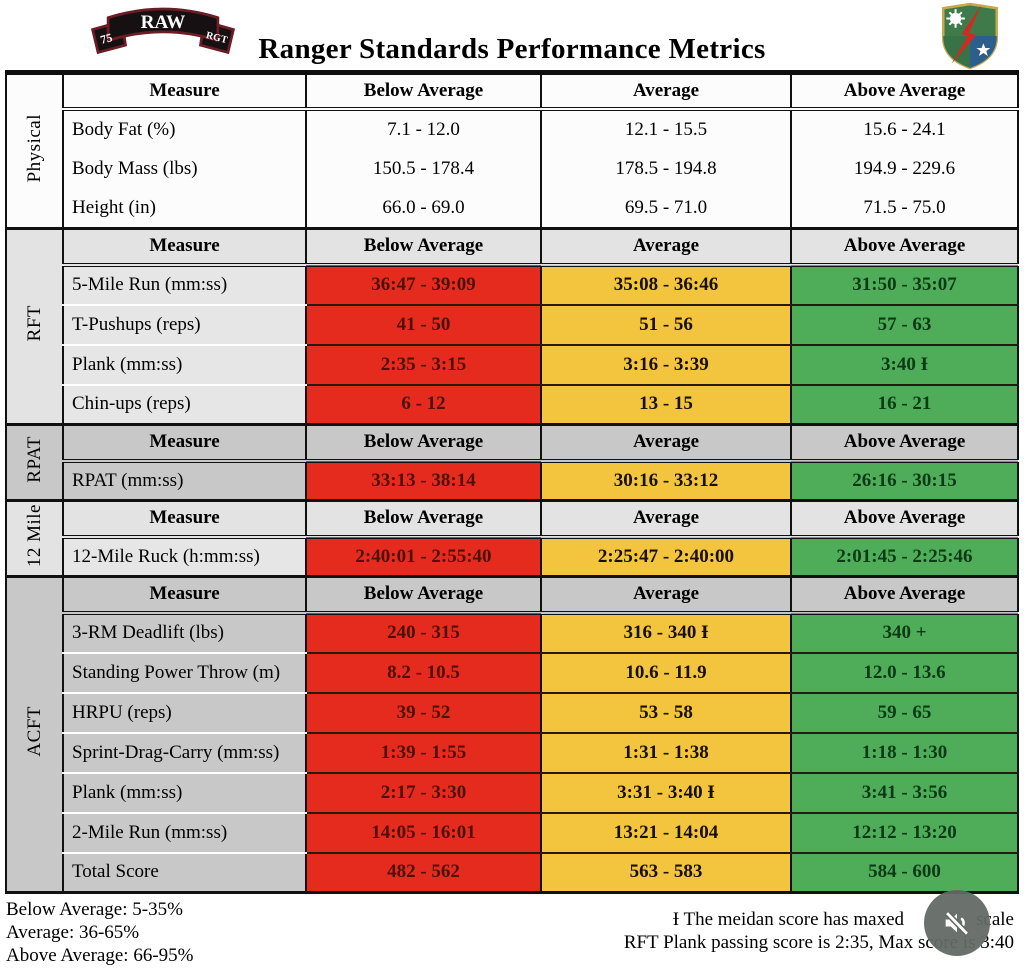 Image resolution: width=1024 pixels, height=972 pixels. Describe the element at coordinates (184, 404) in the screenshot. I see `measure-cell: Chin-ups (reps)` at that location.